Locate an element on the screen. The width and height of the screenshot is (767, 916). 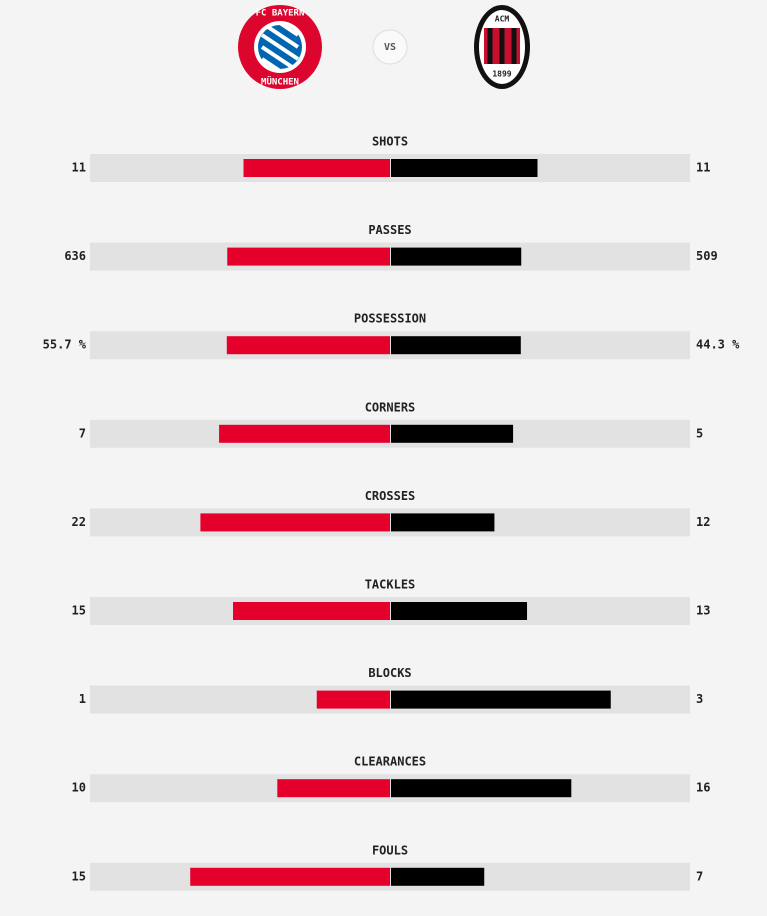
stat-label: SHOTS is located at coordinates (390, 142).